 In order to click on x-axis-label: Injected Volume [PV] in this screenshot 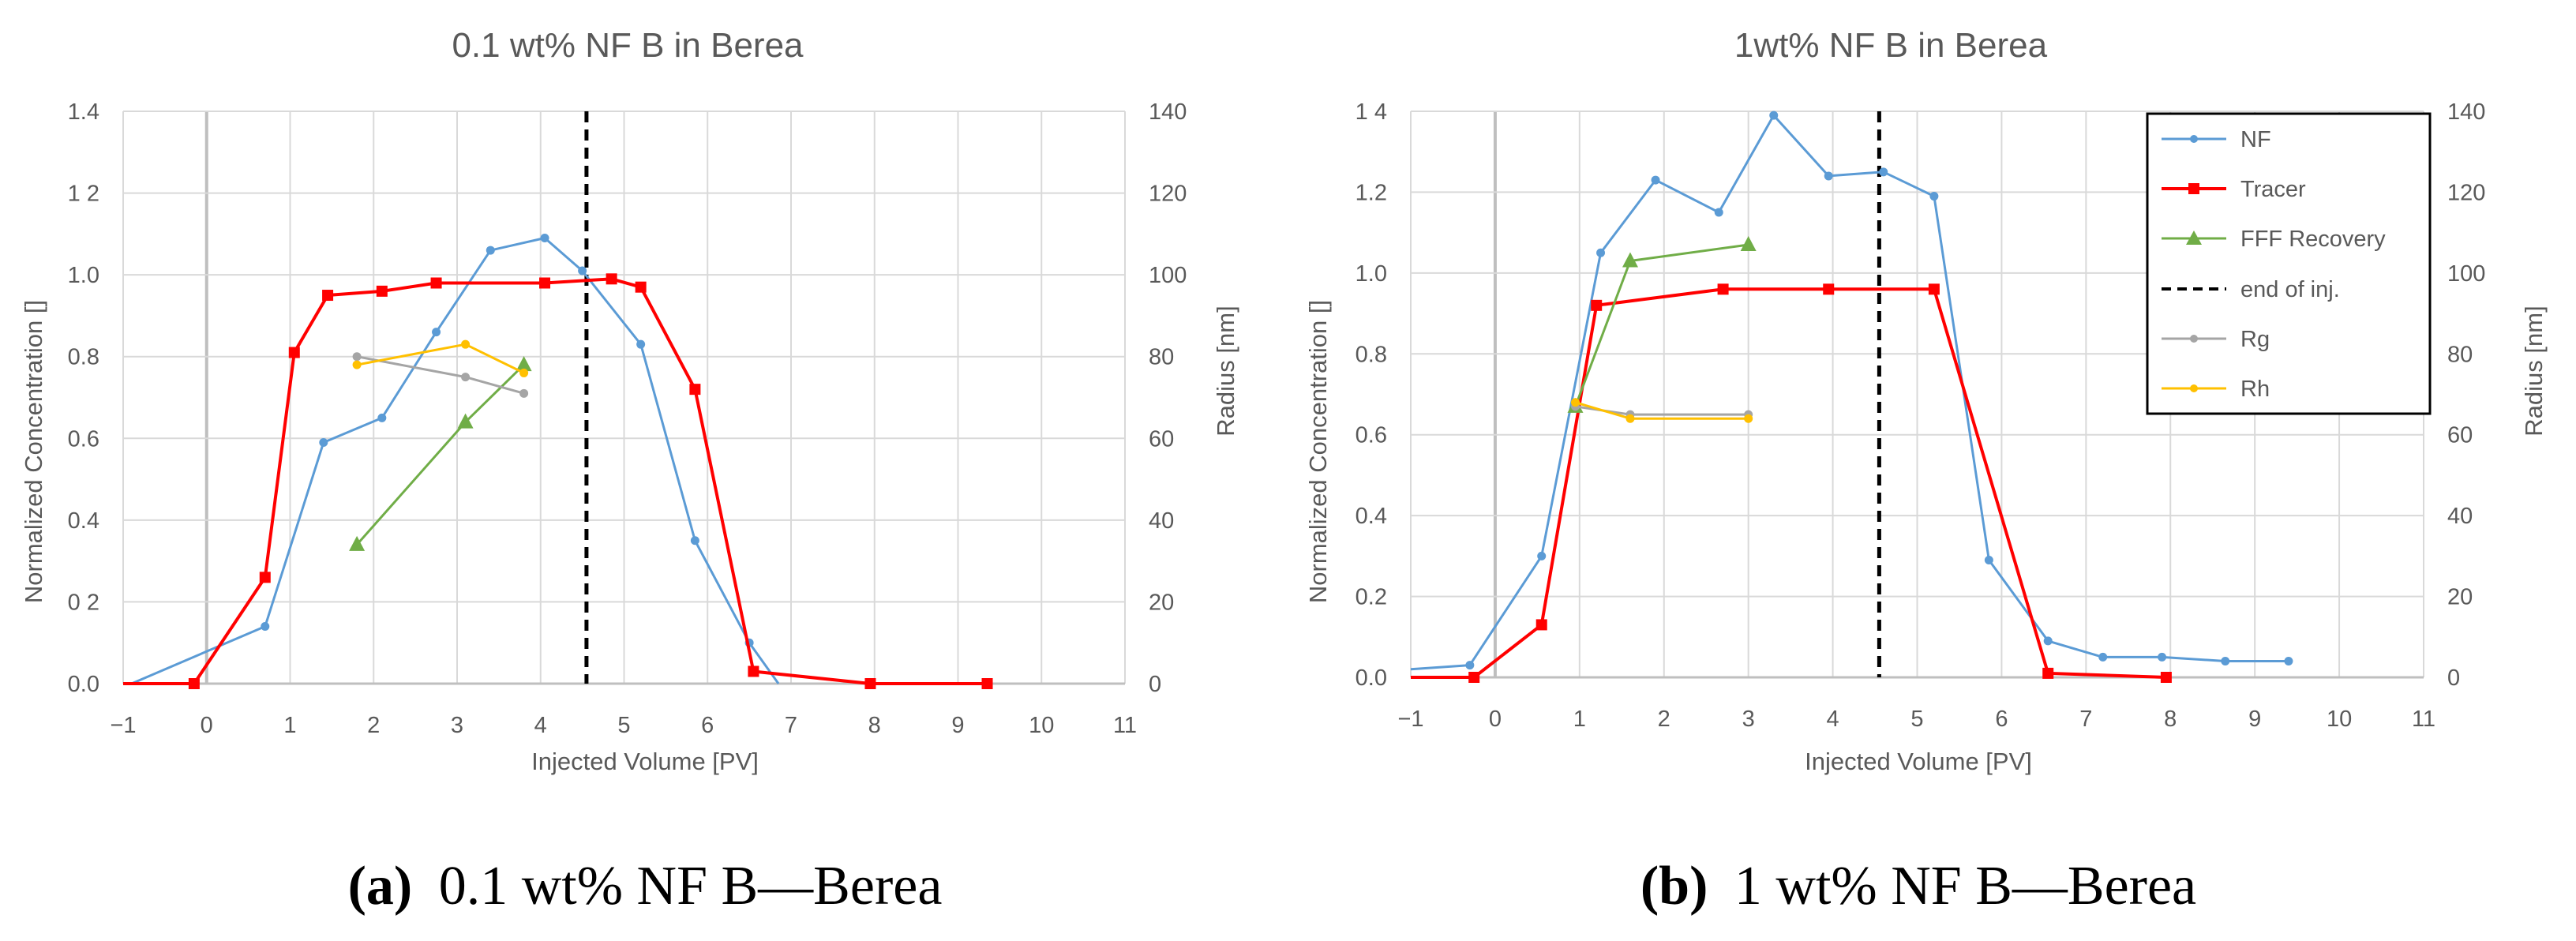, I will do `click(1919, 761)`.